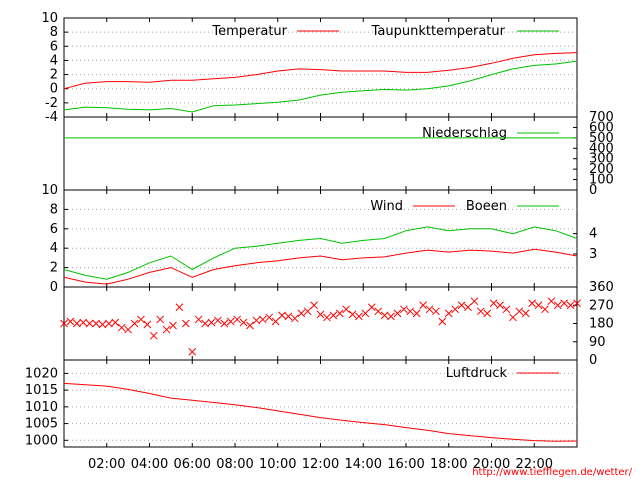 This screenshot has width=640, height=480. I want to click on x-tick-label: 12:00, so click(320, 464).